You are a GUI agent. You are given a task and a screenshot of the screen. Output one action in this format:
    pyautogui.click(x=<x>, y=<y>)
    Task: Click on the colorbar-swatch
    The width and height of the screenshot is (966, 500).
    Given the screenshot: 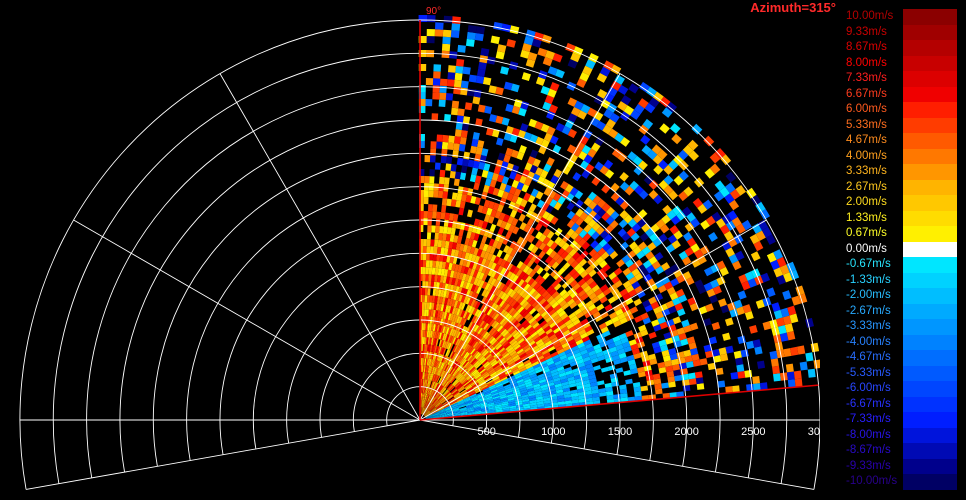 What is the action you would take?
    pyautogui.click(x=930, y=451)
    